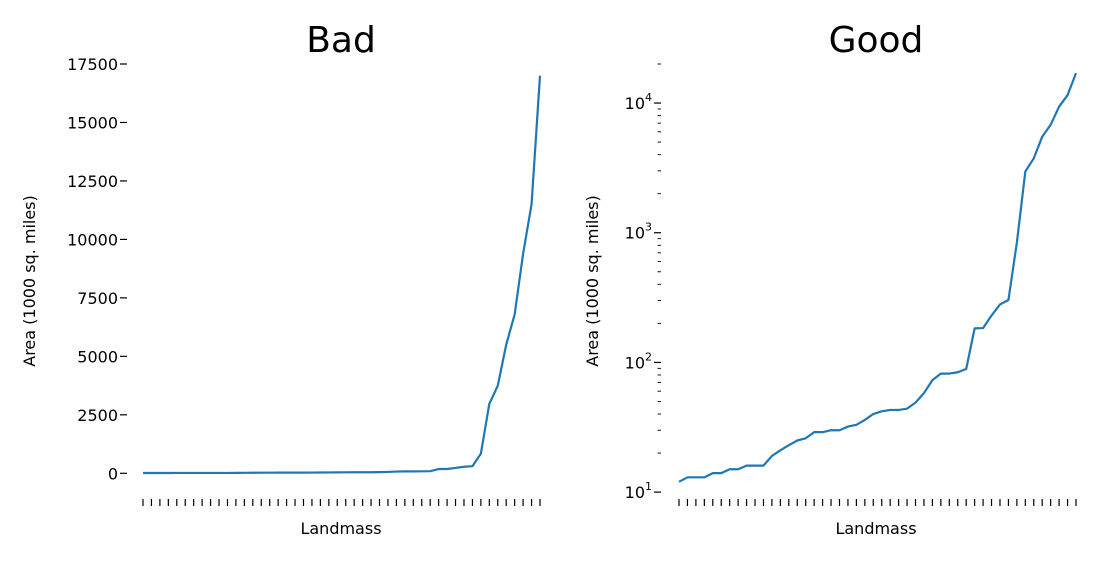  What do you see at coordinates (643, 282) in the screenshot?
I see `y-axis-good: 10¹ 10² 10³ 10⁴` at bounding box center [643, 282].